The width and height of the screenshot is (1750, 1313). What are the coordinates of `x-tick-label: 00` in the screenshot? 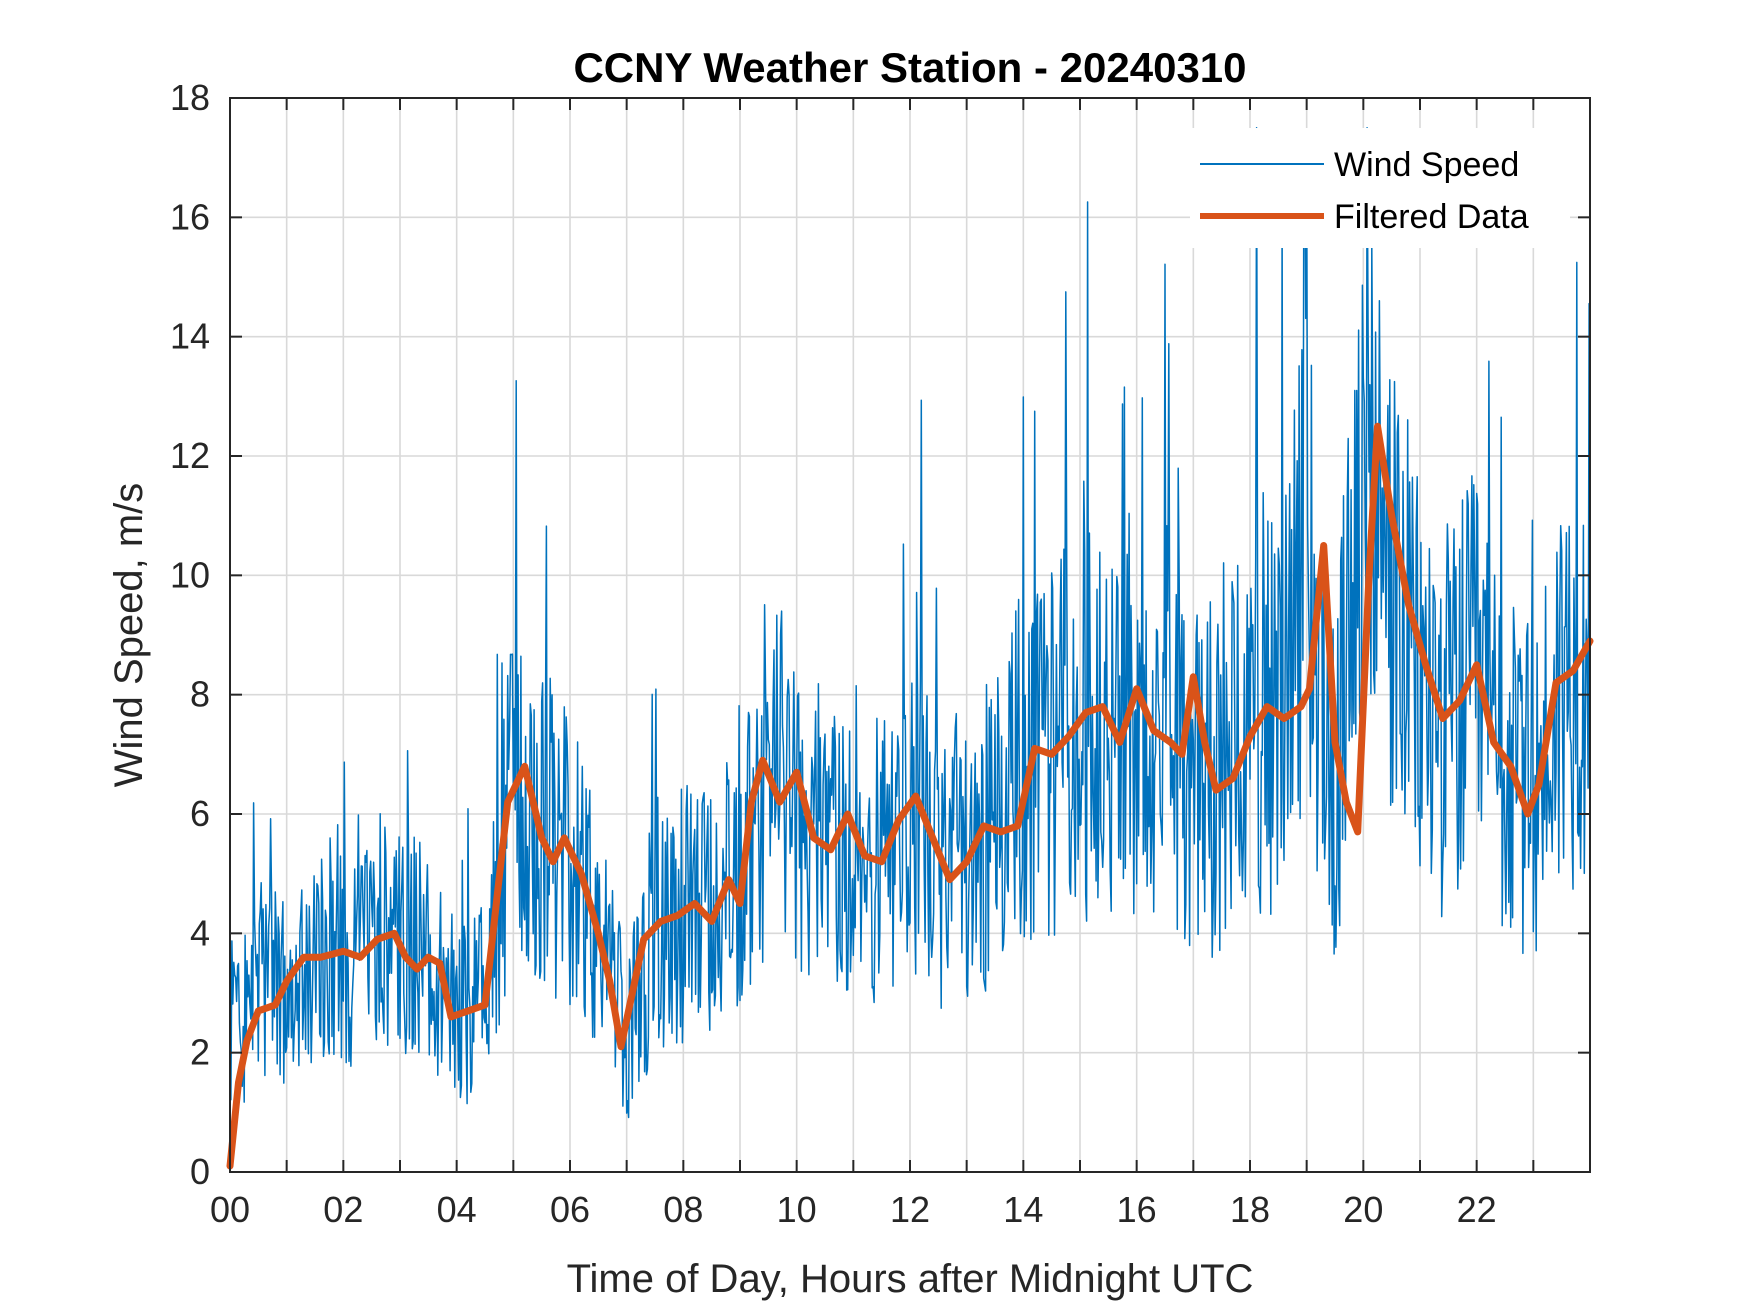 It's located at (230, 1209).